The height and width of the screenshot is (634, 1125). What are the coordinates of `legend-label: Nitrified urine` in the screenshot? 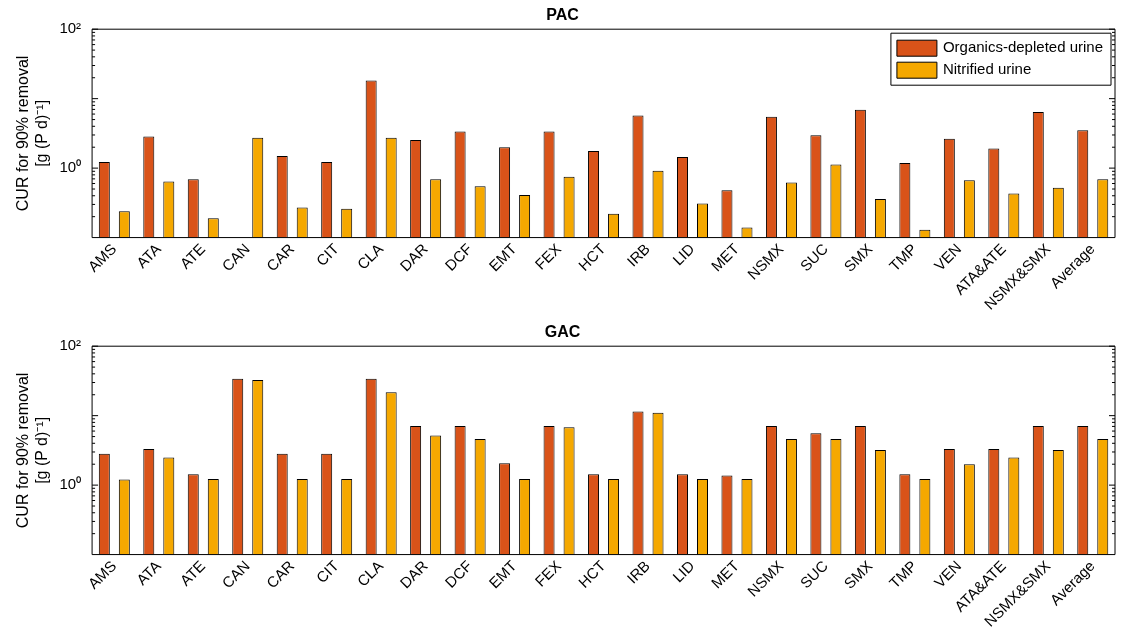 It's located at (987, 69).